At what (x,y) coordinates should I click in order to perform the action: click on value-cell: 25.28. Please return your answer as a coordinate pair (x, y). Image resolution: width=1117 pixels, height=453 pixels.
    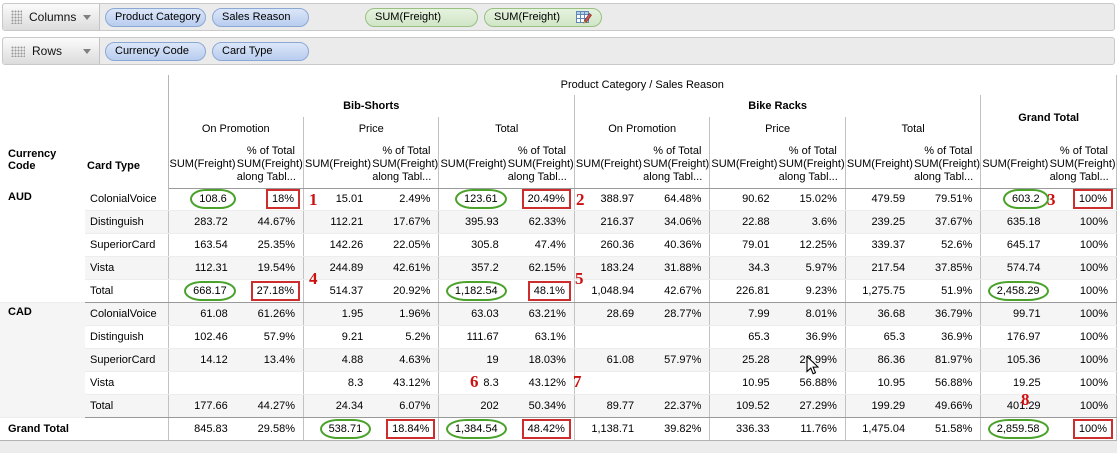
    Looking at the image, I should click on (743, 360).